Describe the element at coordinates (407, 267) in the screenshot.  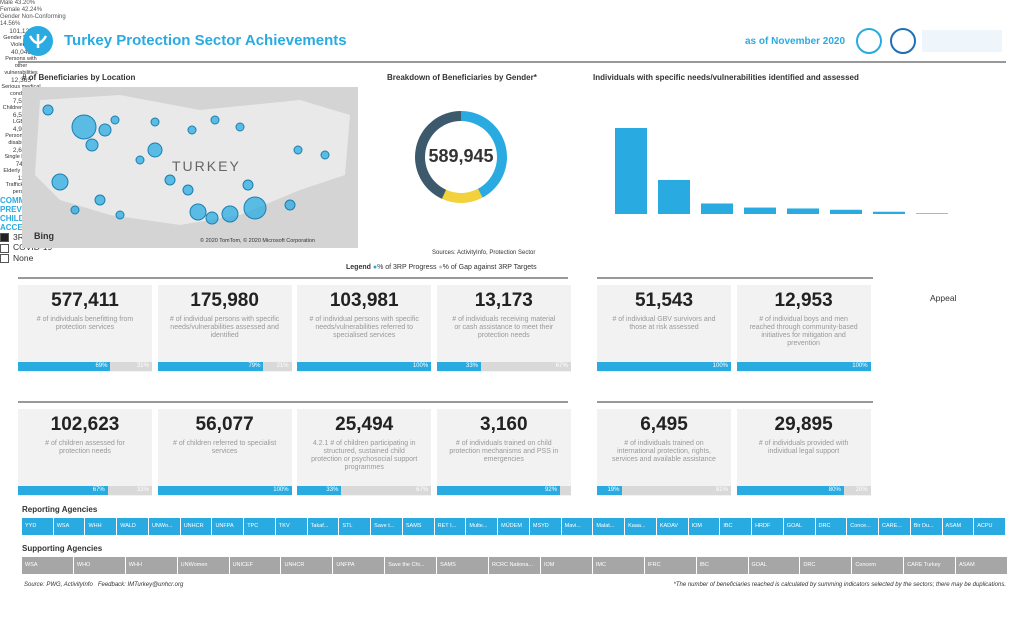
I see `legend-label: % of 3RP Progress` at that location.